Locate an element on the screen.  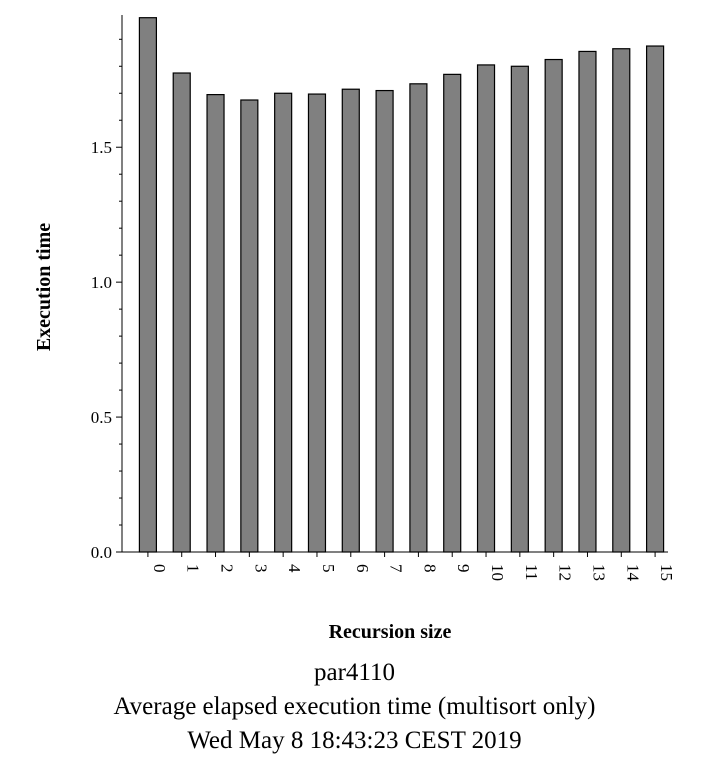
caption-host: par4110 is located at coordinates (354, 672).